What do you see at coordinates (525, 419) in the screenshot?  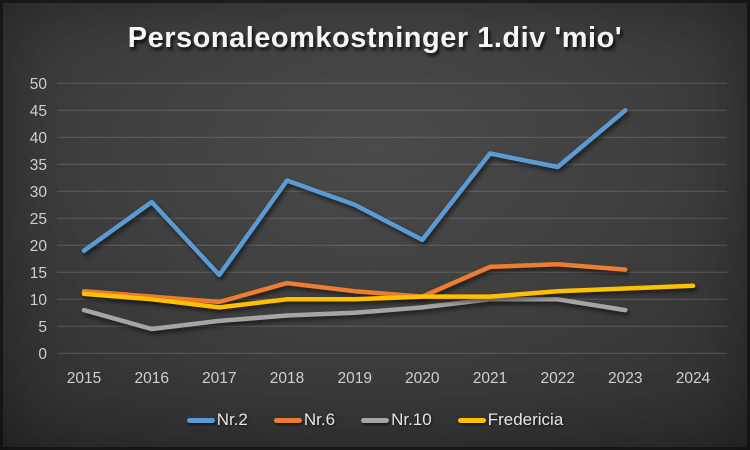 I see `legend-label: Fredericia` at bounding box center [525, 419].